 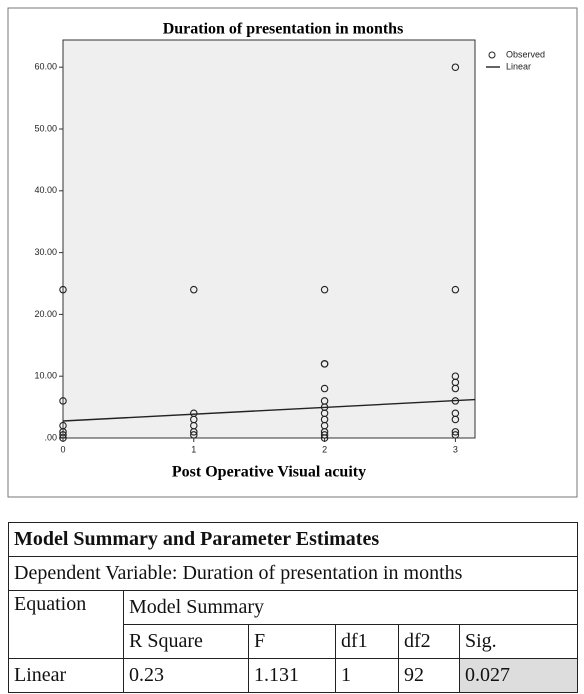 What do you see at coordinates (367, 675) in the screenshot?
I see `cell: 1` at bounding box center [367, 675].